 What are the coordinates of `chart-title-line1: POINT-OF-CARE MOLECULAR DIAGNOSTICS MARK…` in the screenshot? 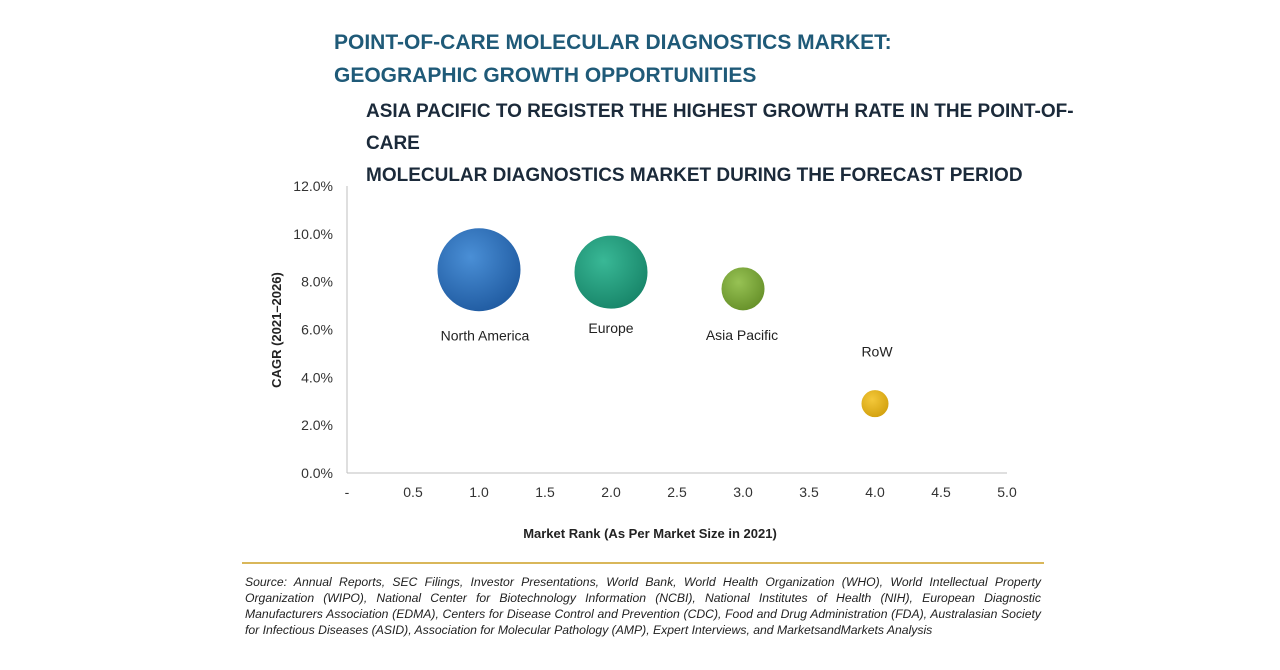 It's located at (613, 42).